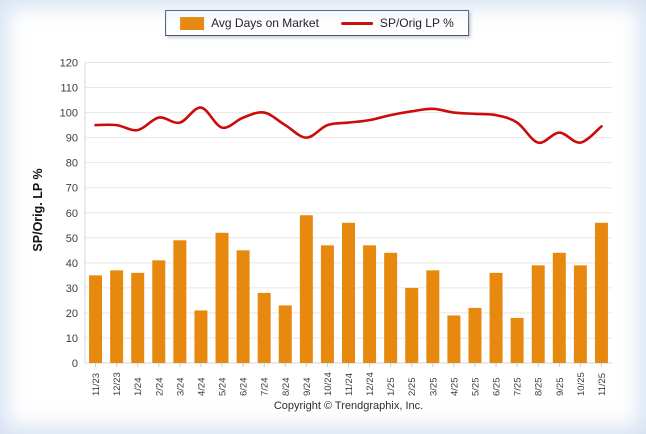 This screenshot has width=646, height=434. I want to click on line-series-swatch-icon, so click(356, 23).